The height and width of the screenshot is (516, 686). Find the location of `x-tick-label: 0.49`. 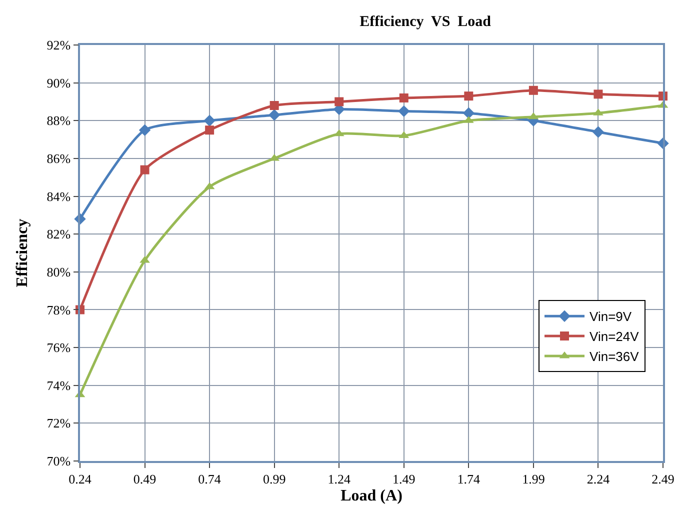

x-tick-label: 0.49 is located at coordinates (144, 478).